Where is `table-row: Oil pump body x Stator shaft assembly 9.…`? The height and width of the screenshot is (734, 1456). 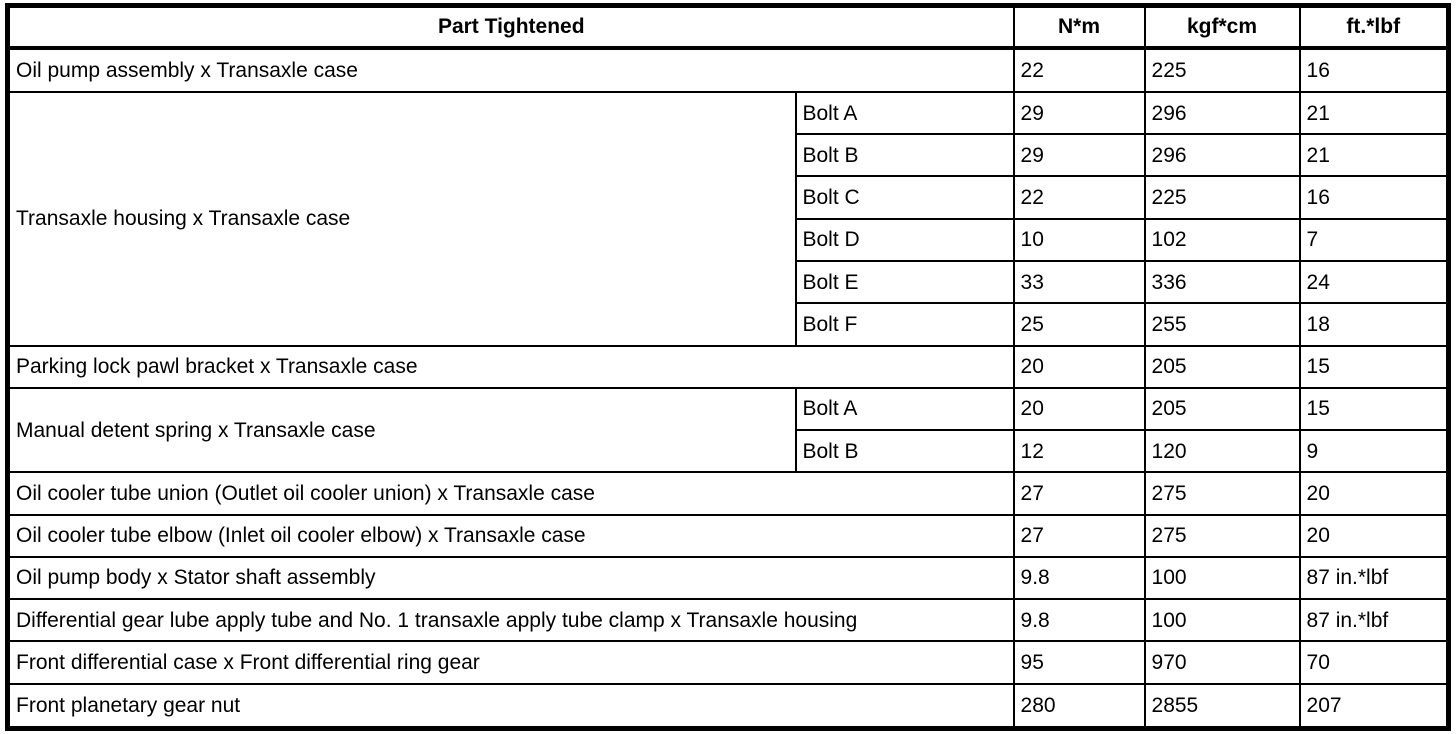 table-row: Oil pump body x Stator shaft assembly 9.… is located at coordinates (728, 578).